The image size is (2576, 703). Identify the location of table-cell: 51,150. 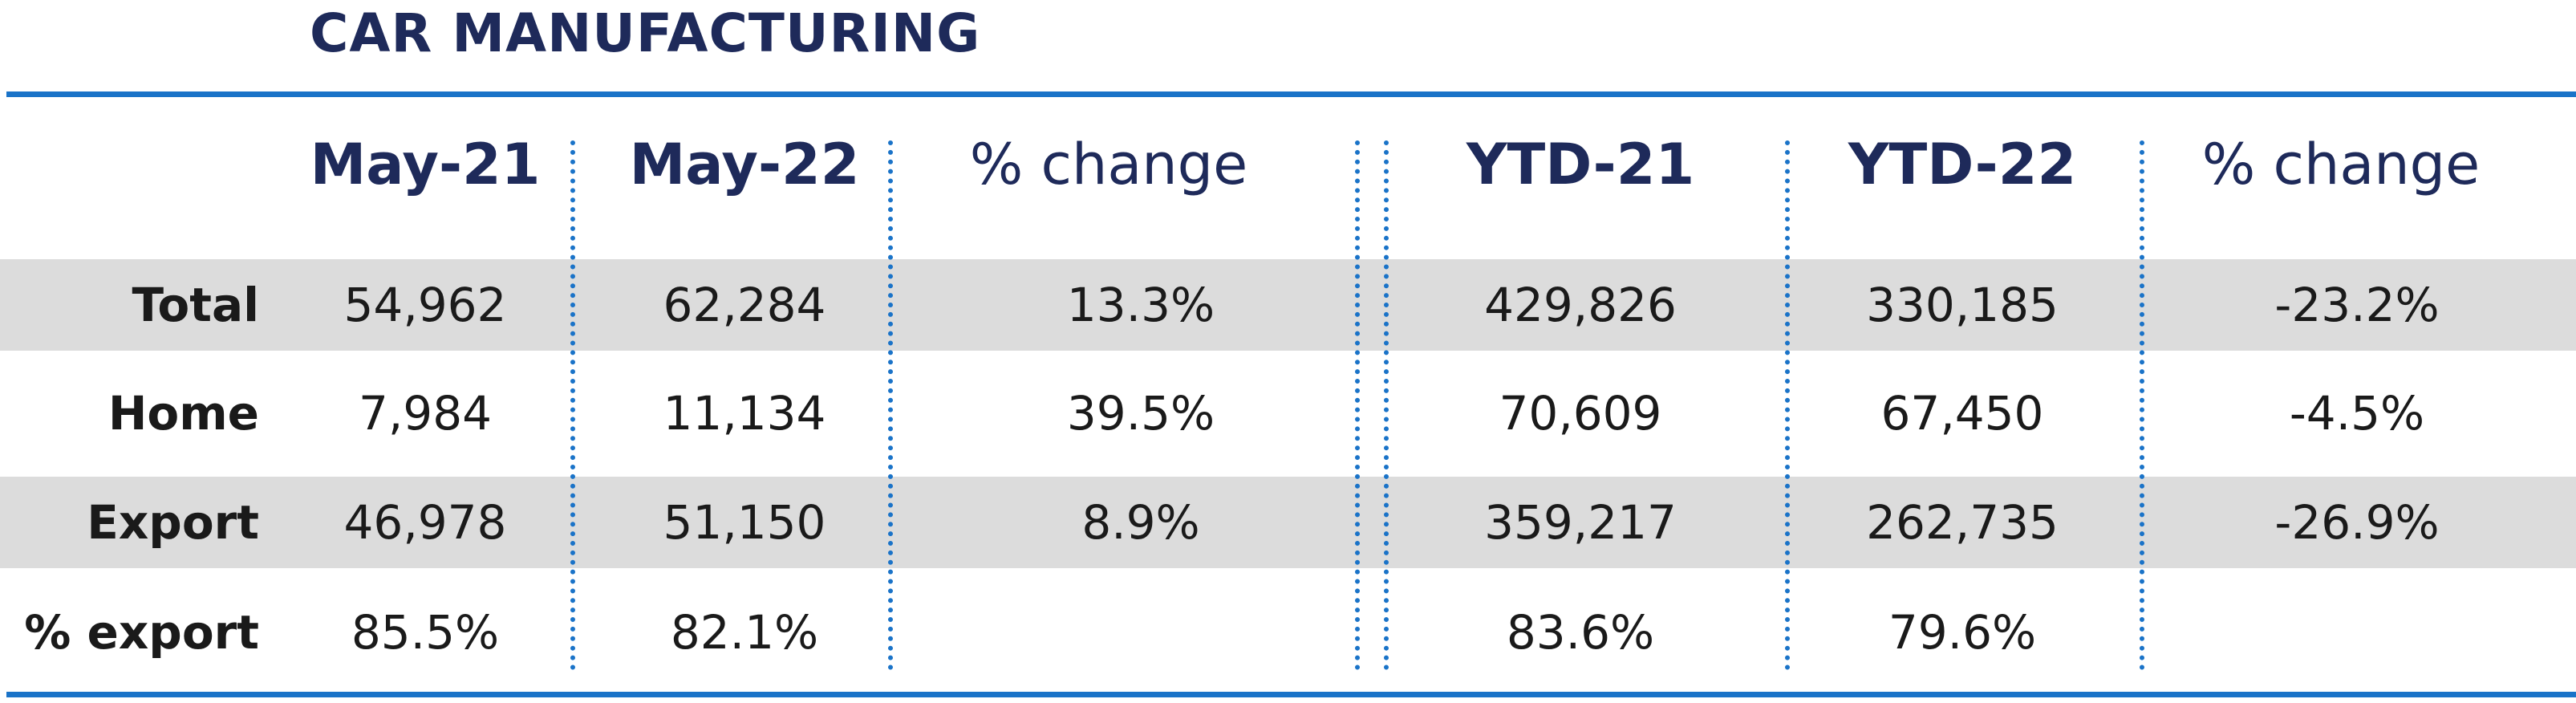
(744, 523).